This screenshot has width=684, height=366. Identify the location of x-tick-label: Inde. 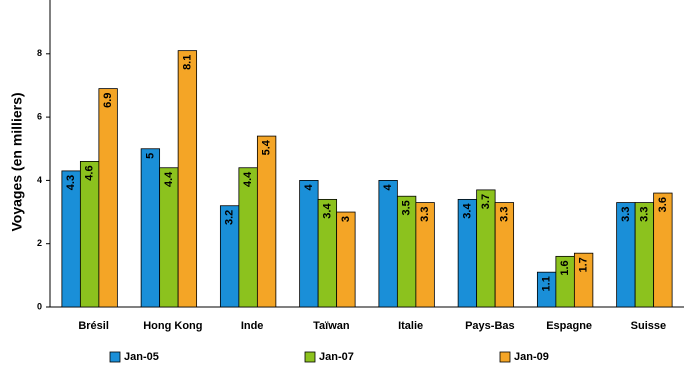
(252, 326).